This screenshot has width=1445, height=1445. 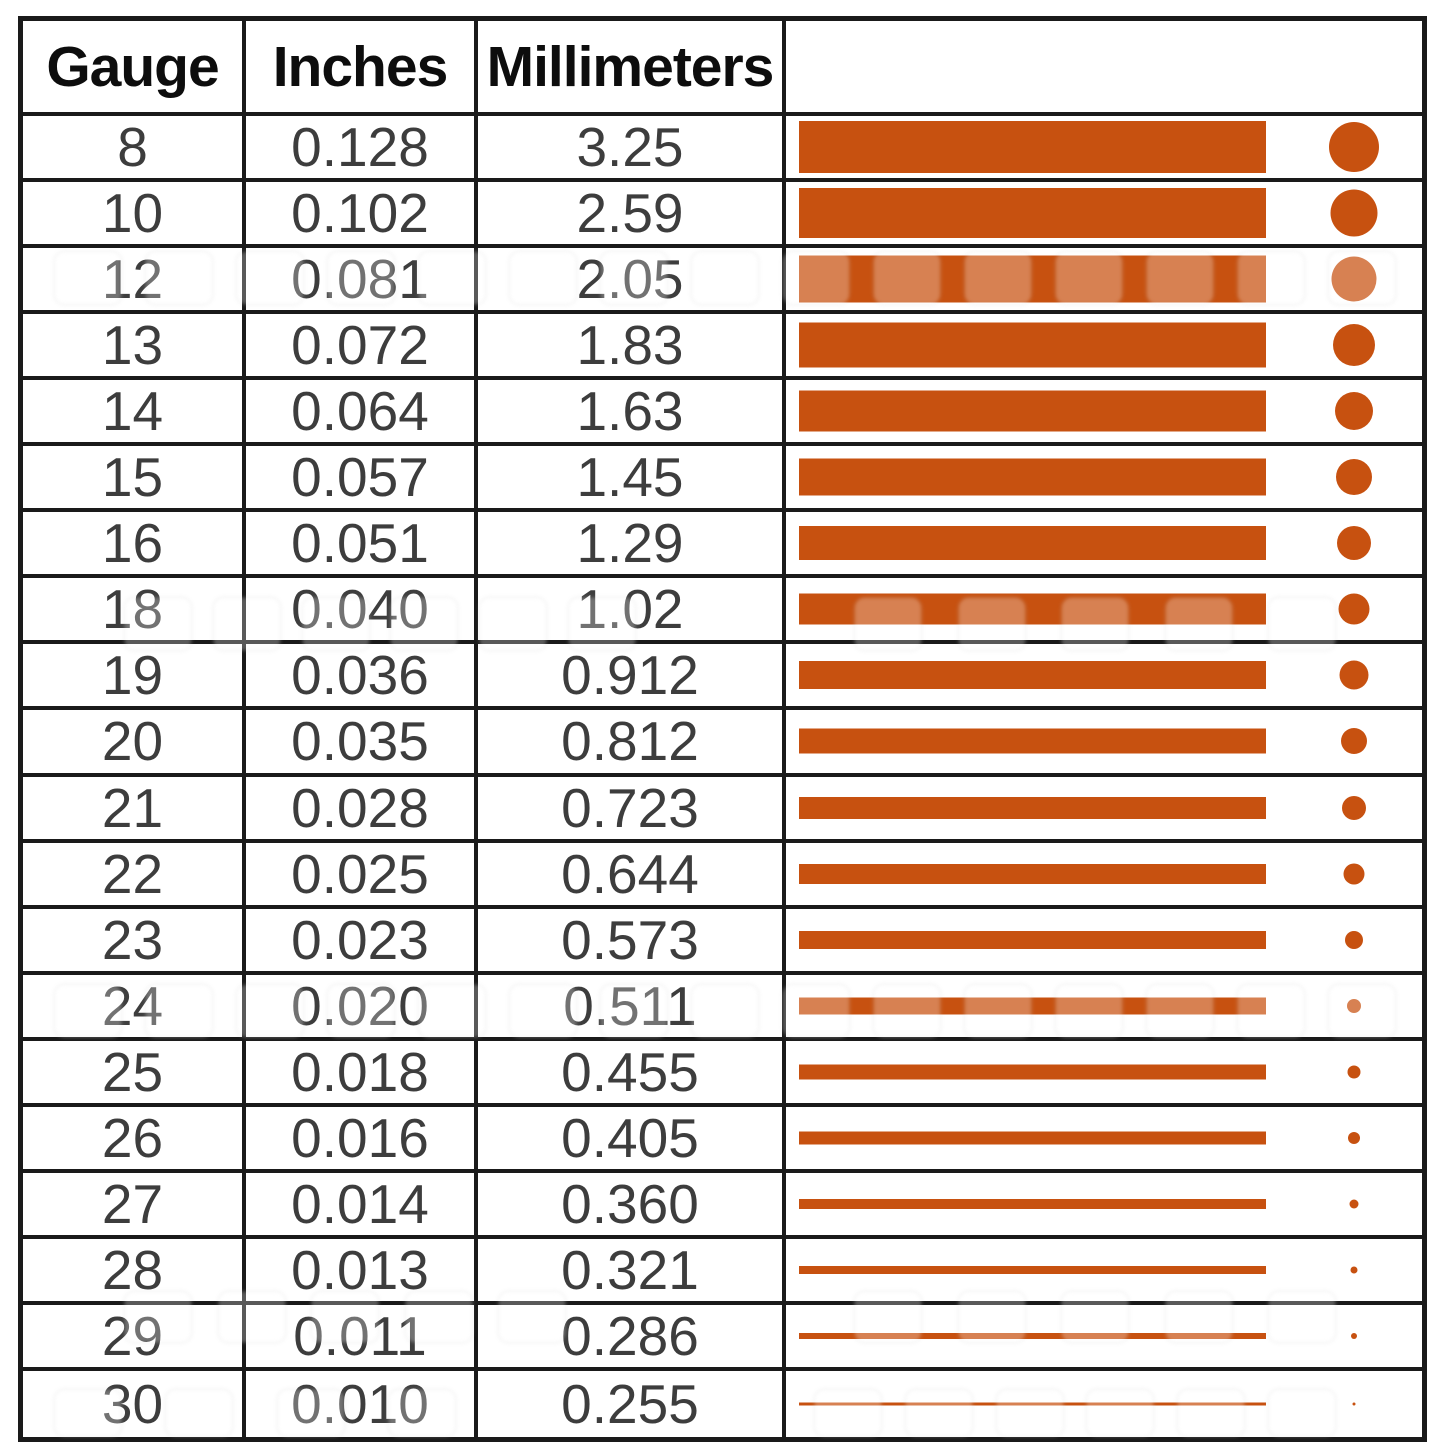 What do you see at coordinates (632, 479) in the screenshot?
I see `millimeters-value: 1.45` at bounding box center [632, 479].